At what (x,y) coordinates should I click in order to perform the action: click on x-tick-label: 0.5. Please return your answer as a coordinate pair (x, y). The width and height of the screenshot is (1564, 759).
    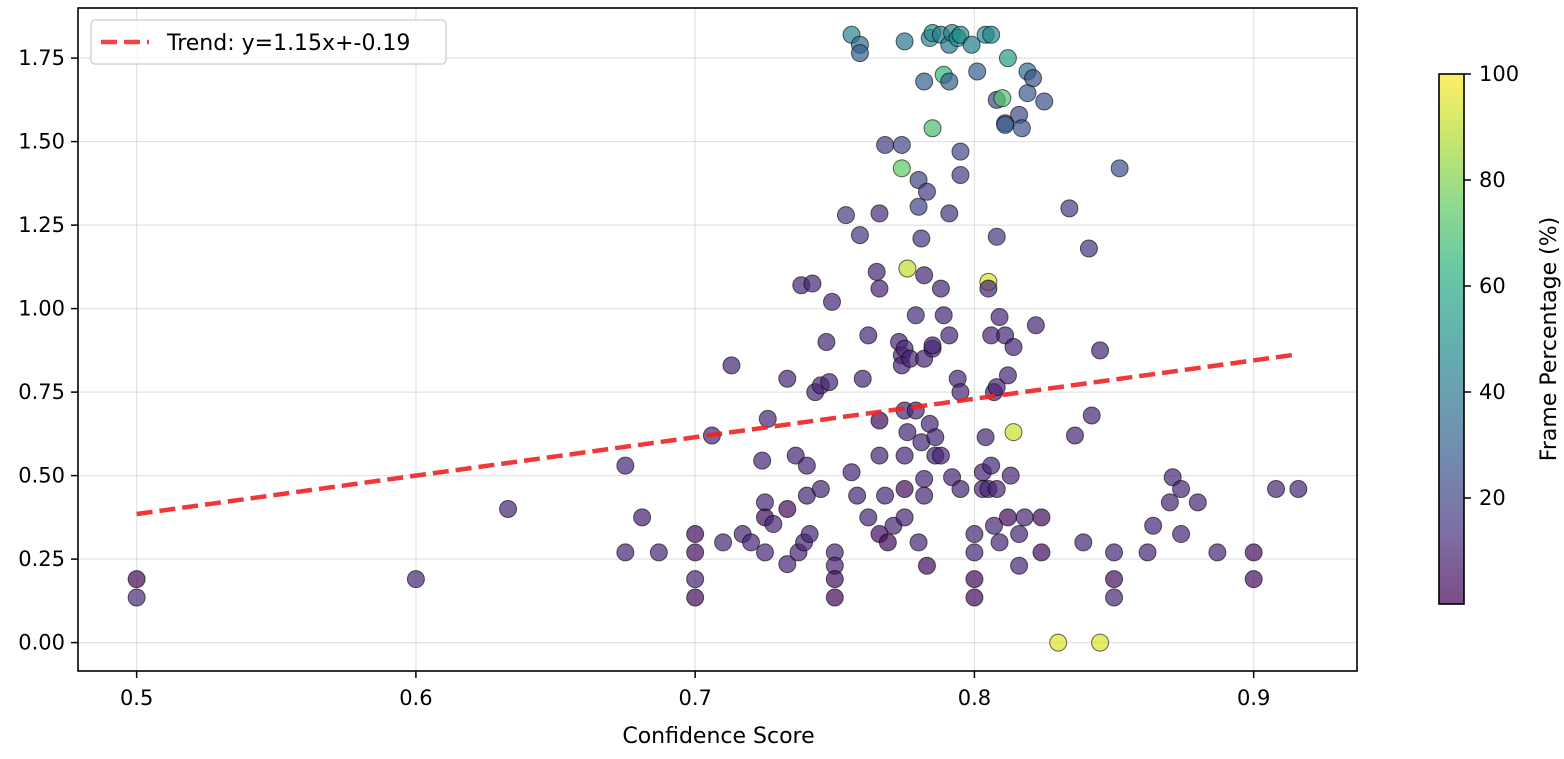
    Looking at the image, I should click on (136, 698).